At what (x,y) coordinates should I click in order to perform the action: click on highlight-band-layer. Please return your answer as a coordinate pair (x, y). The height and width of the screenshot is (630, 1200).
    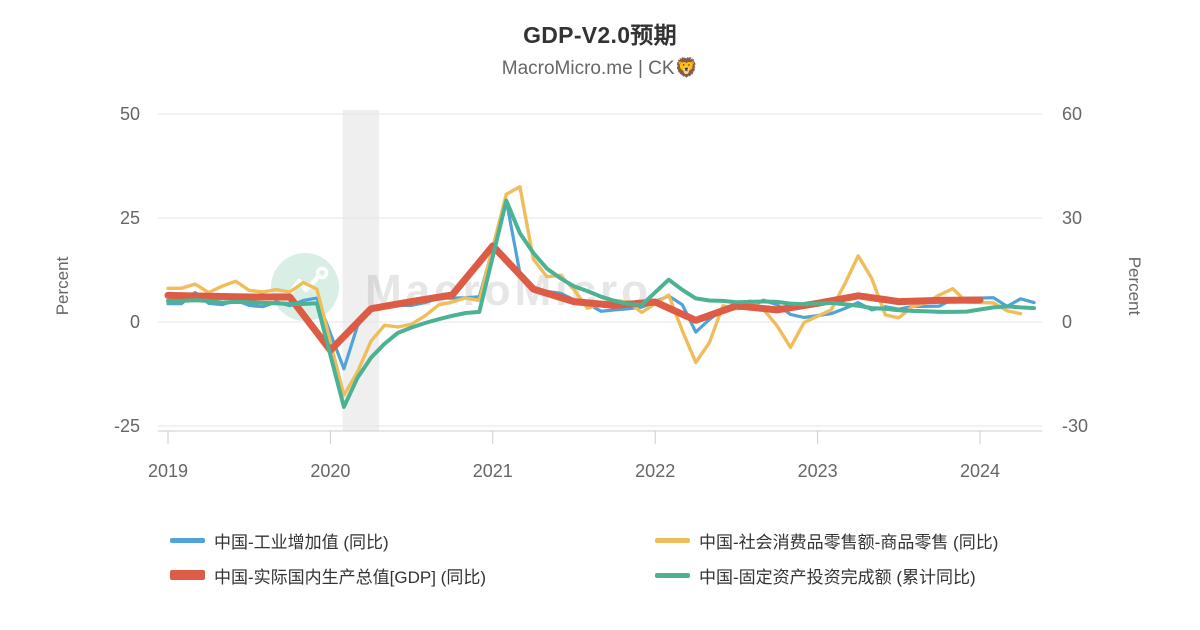
    Looking at the image, I should click on (361, 270).